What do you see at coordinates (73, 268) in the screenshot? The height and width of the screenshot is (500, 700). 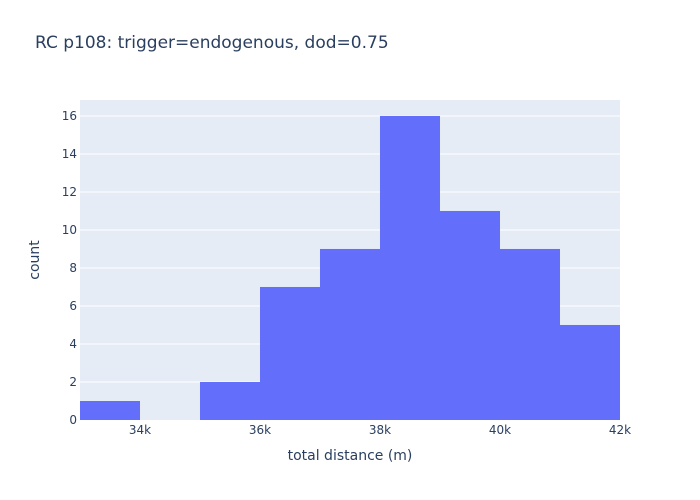 I see `y-tick-label: 8` at bounding box center [73, 268].